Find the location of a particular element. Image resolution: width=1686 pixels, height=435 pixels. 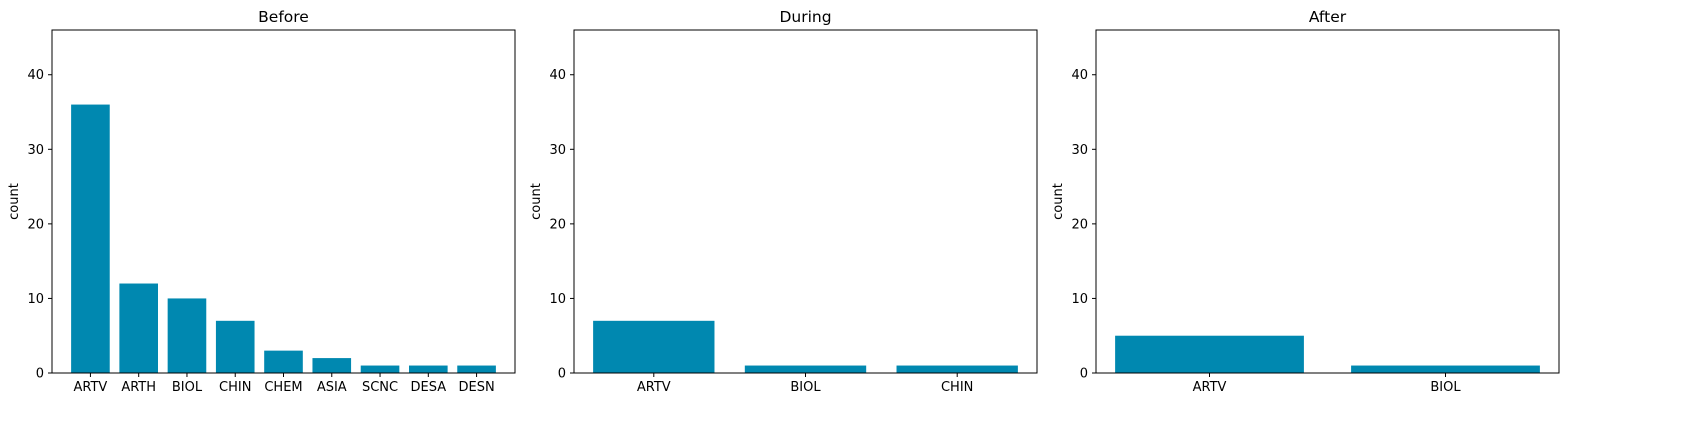

bar-asia is located at coordinates (332, 365).